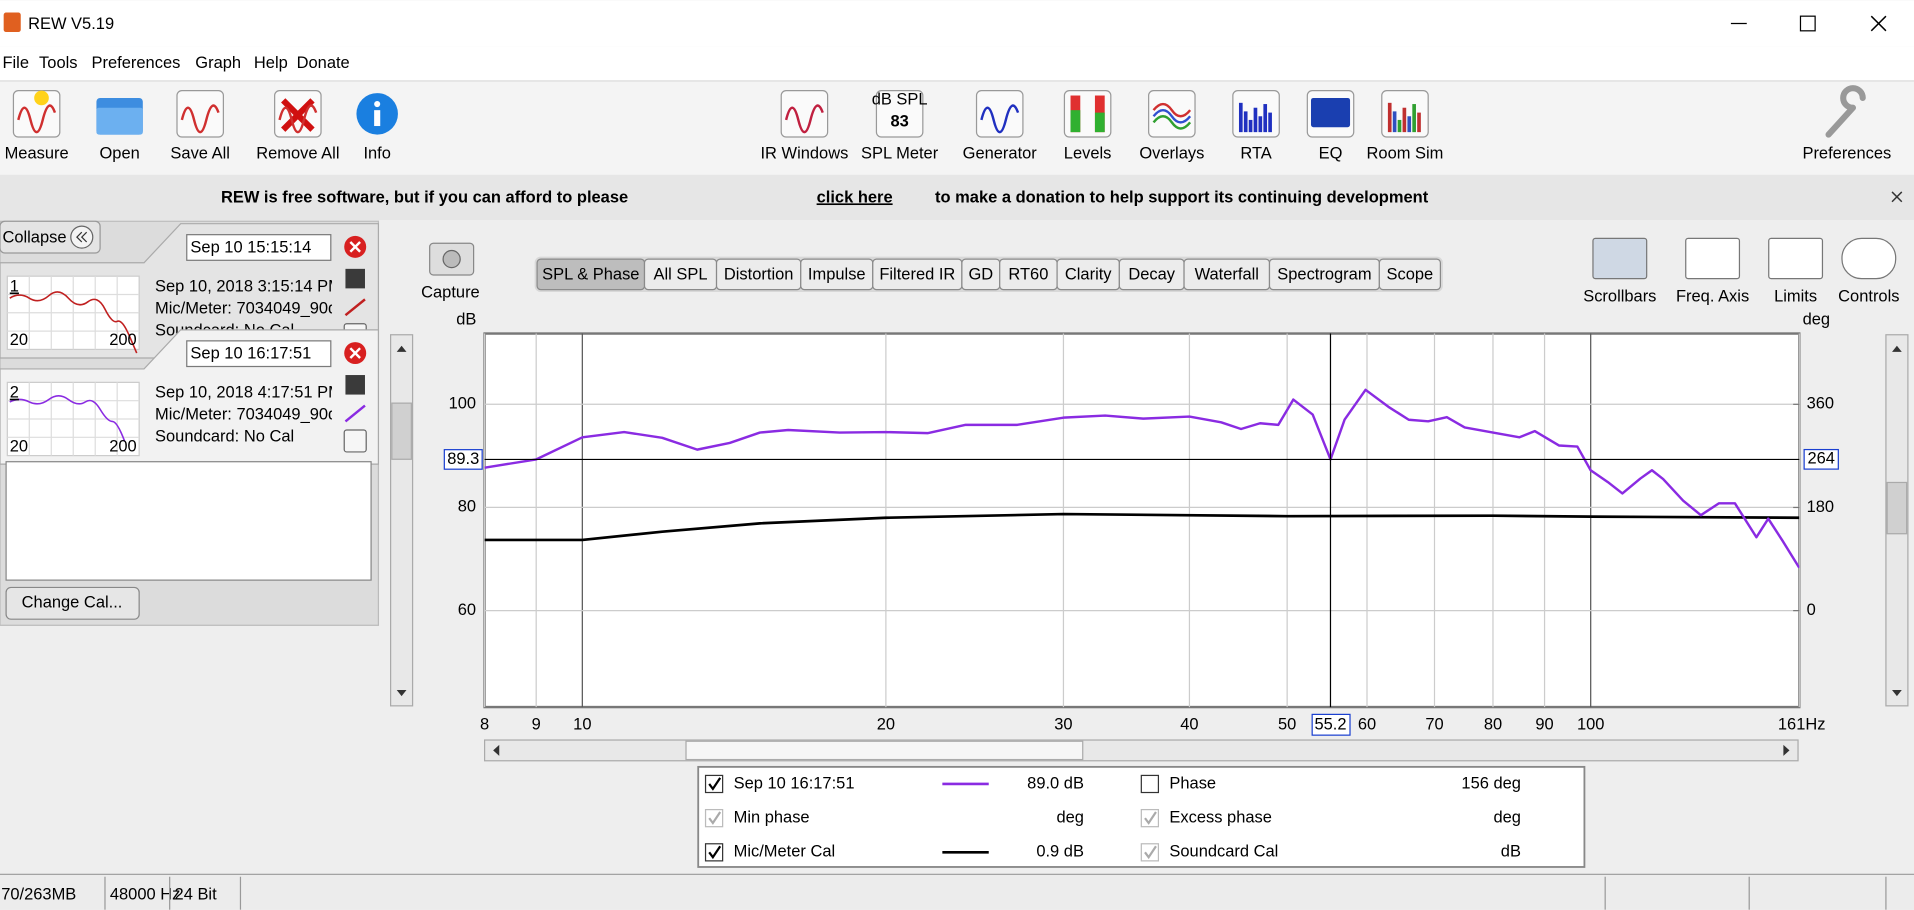  What do you see at coordinates (271, 63) in the screenshot?
I see `menu-item: Help` at bounding box center [271, 63].